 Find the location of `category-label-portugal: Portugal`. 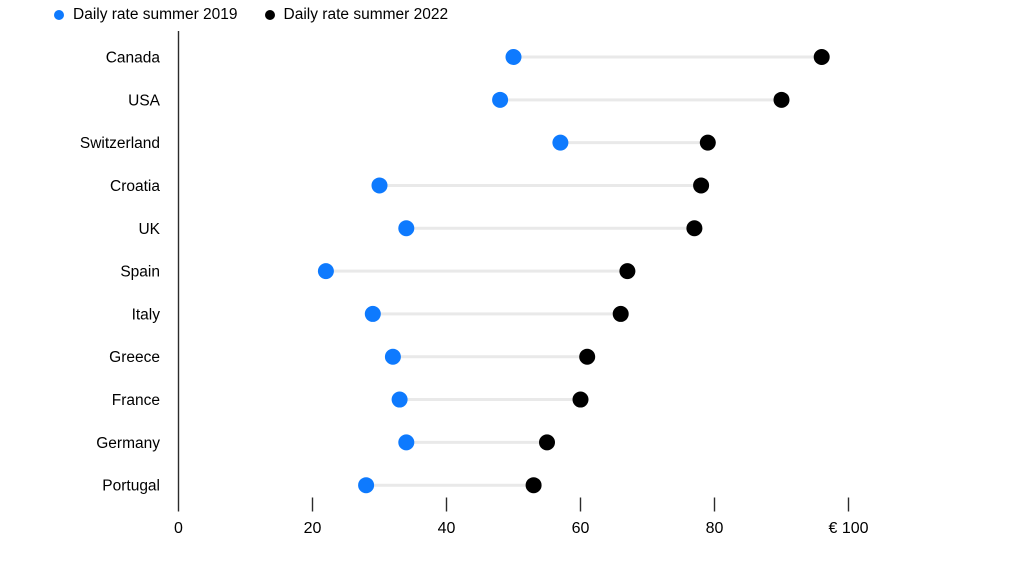

category-label-portugal: Portugal is located at coordinates (131, 486).